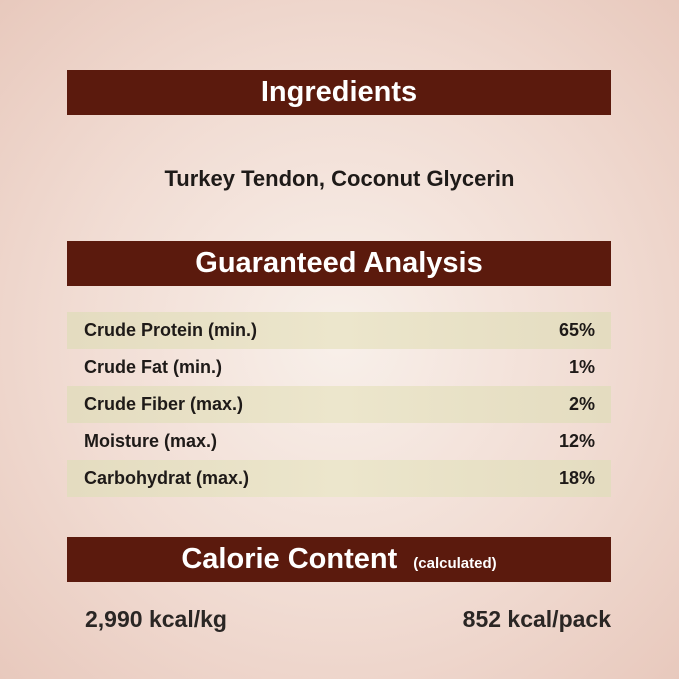 This screenshot has width=679, height=679. Describe the element at coordinates (167, 478) in the screenshot. I see `row-label: Carbohydrat (max.)` at that location.